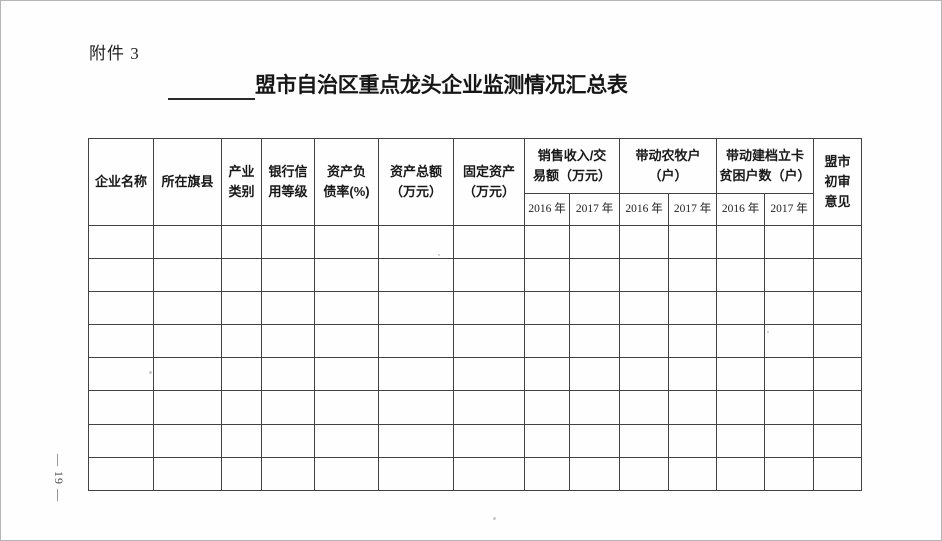 The image size is (942, 541). Describe the element at coordinates (547, 209) in the screenshot. I see `year-header-sales-2016: 2016 年` at that location.